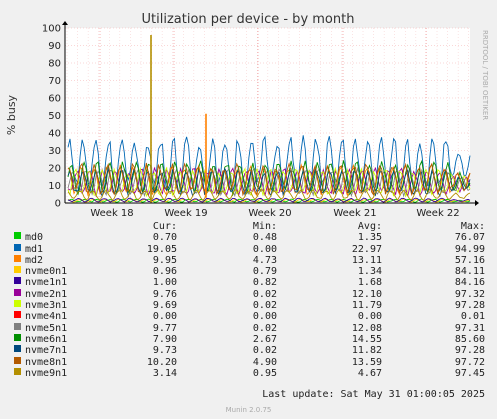 The height and width of the screenshot is (419, 497). I want to click on legend-row: md1 19.05 0.00 22.97 94.99, so click(248, 249).